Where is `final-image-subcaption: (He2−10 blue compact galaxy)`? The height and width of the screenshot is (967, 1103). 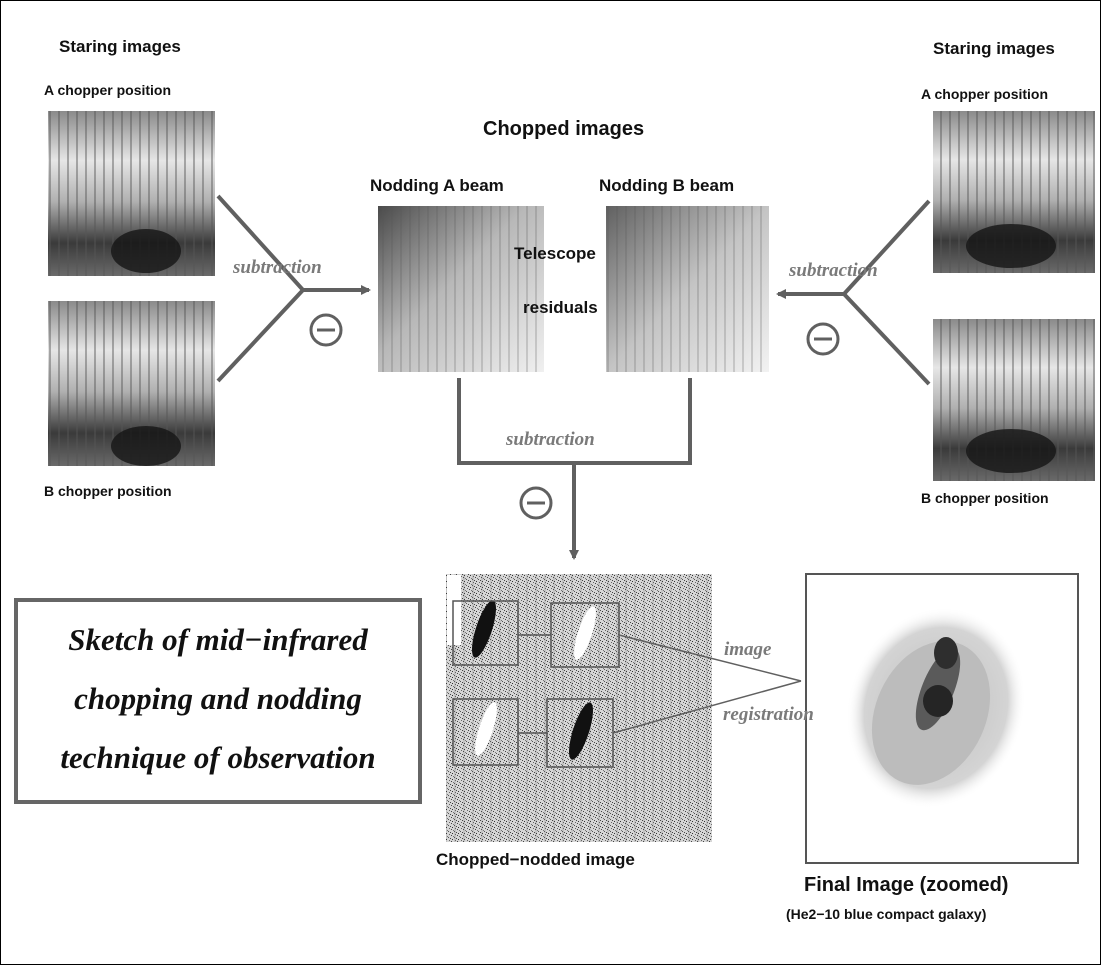
final-image-subcaption: (He2−10 blue compact galaxy) is located at coordinates (886, 914).